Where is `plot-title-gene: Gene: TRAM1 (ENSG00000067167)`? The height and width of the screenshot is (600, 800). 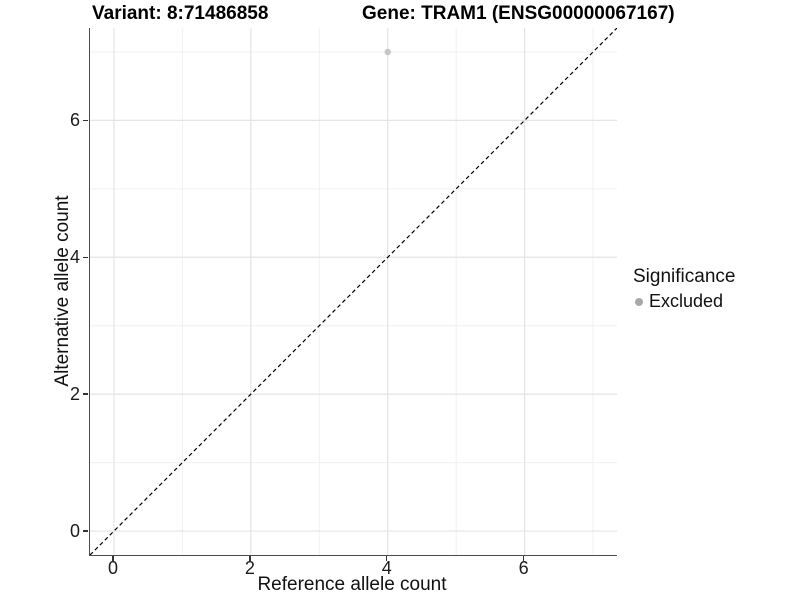 plot-title-gene: Gene: TRAM1 (ENSG00000067167) is located at coordinates (518, 13).